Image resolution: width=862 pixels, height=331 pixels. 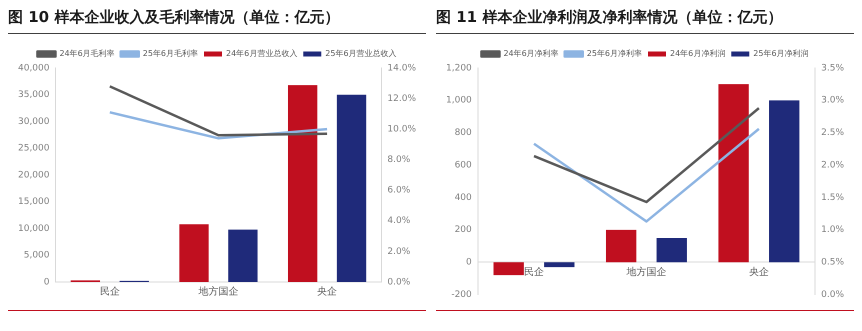 What do you see at coordinates (463, 230) in the screenshot?
I see `y-tick-label: 200` at bounding box center [463, 230].